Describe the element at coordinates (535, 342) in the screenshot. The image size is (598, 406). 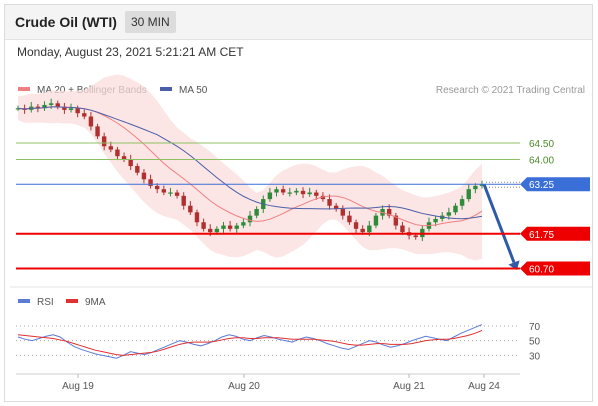
I see `rsi-tick-50: 50` at that location.